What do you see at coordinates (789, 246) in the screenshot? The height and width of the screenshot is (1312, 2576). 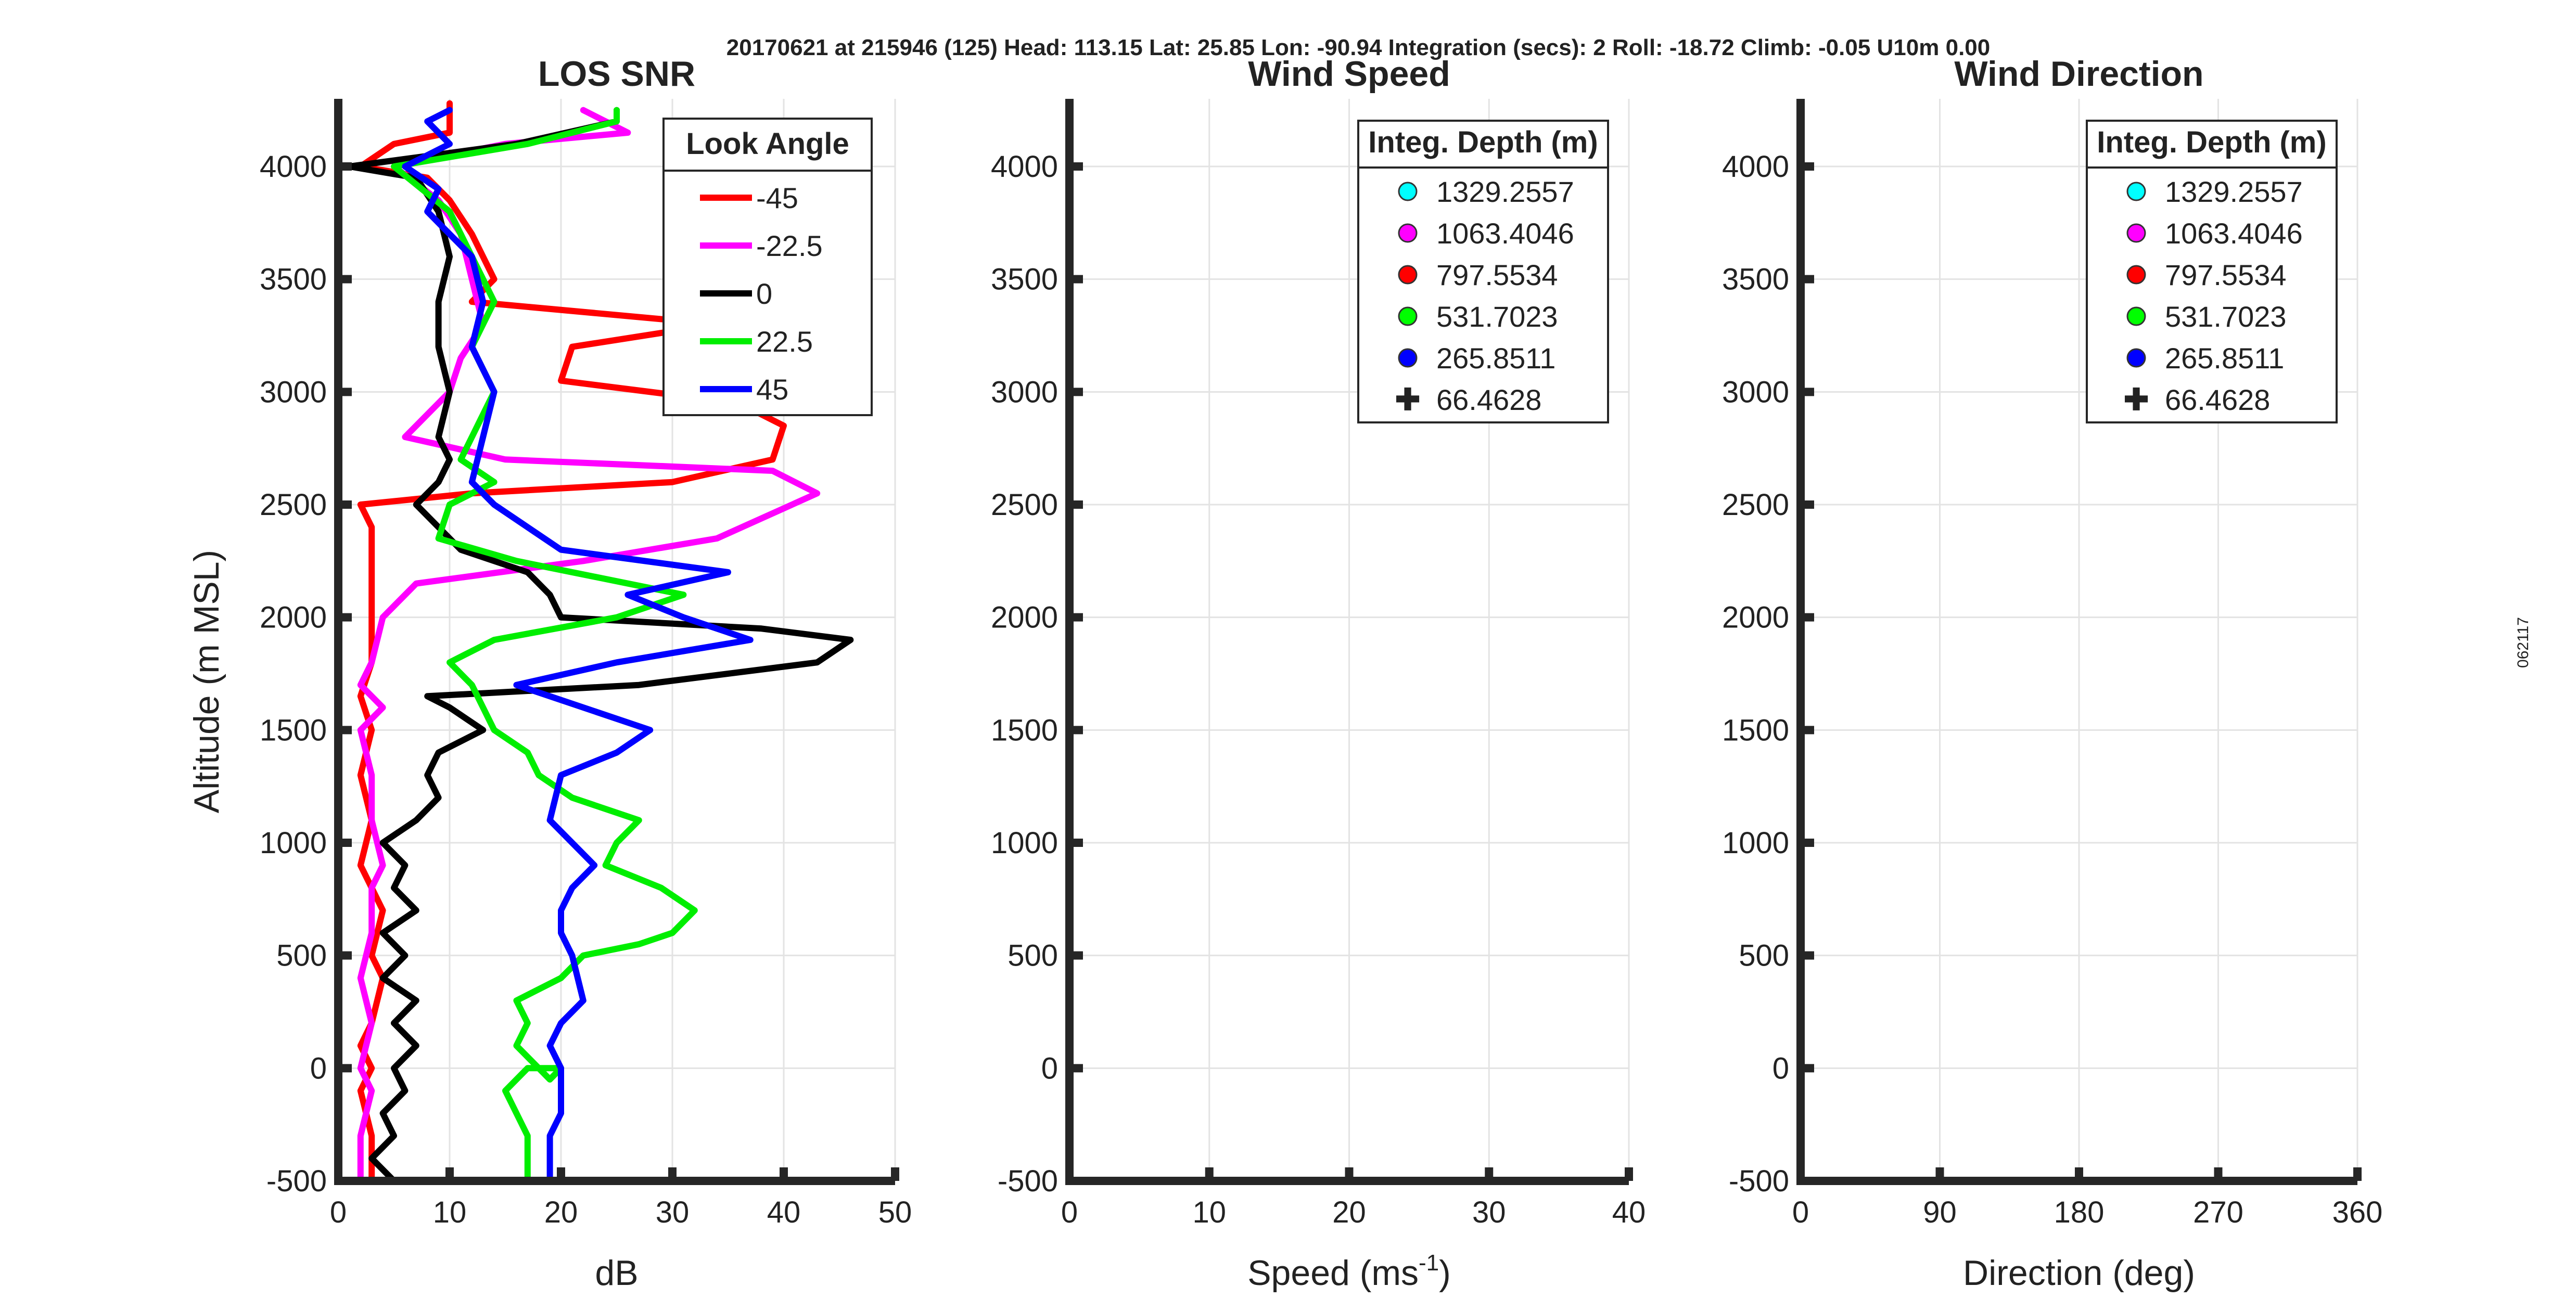 I see `legend-label--22.5: -22.5` at bounding box center [789, 246].